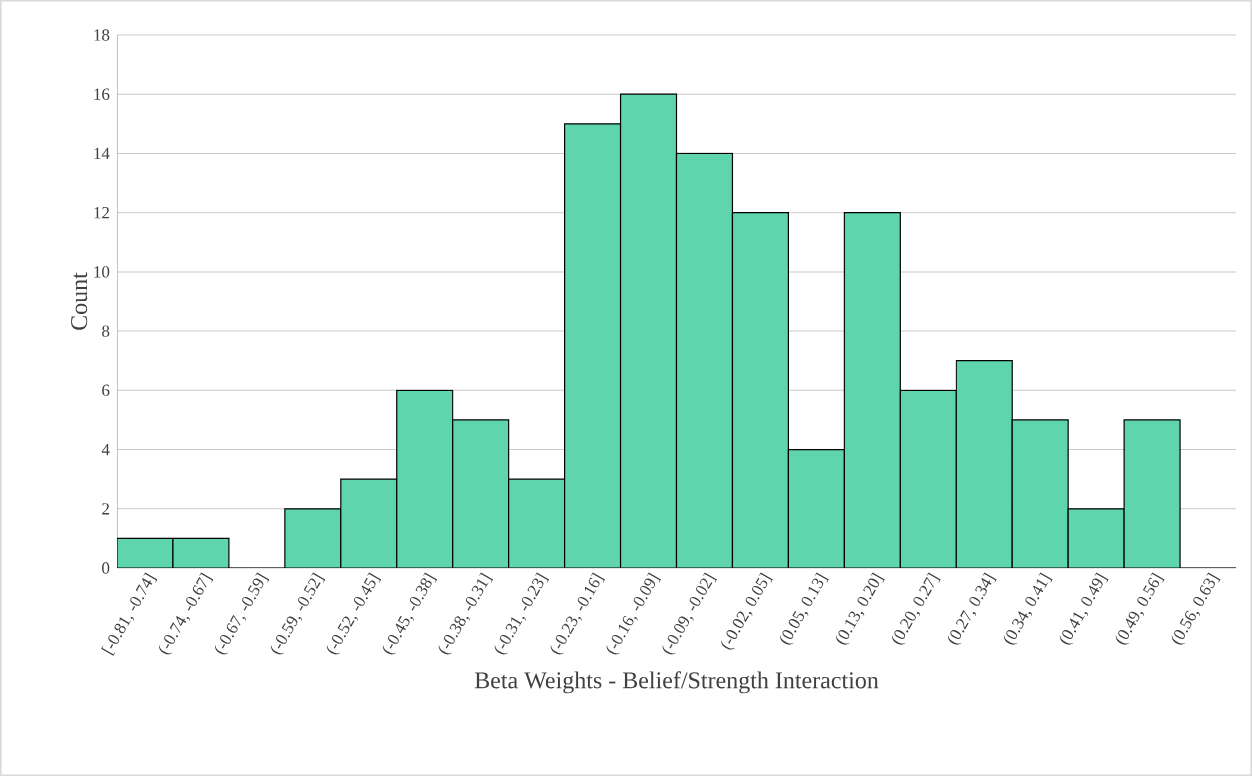 Image resolution: width=1252 pixels, height=776 pixels. What do you see at coordinates (105, 509) in the screenshot?
I see `y-tick-label: 2` at bounding box center [105, 509].